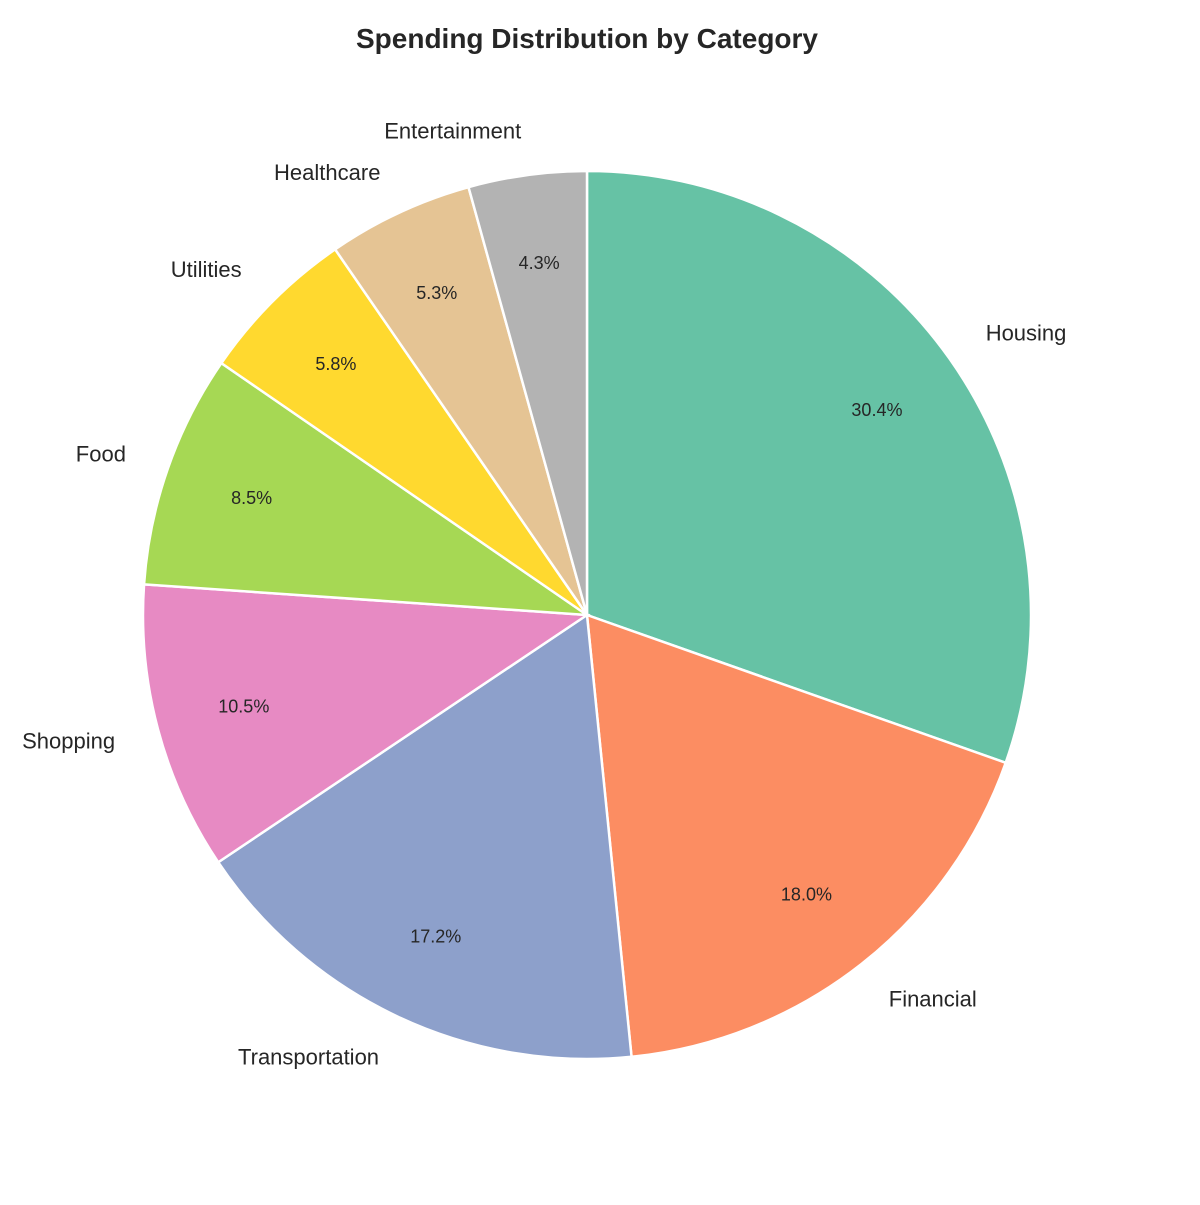 This screenshot has width=1200, height=1205. What do you see at coordinates (101, 453) in the screenshot?
I see `slice-label-food: Food` at bounding box center [101, 453].